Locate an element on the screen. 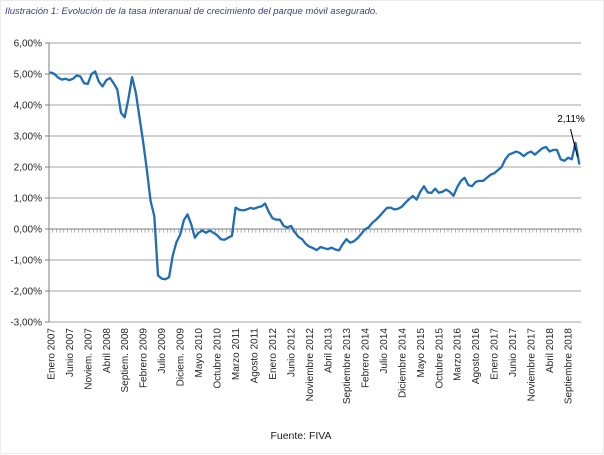 This screenshot has width=604, height=455. x-axis-label: Julio 2014 is located at coordinates (384, 351).